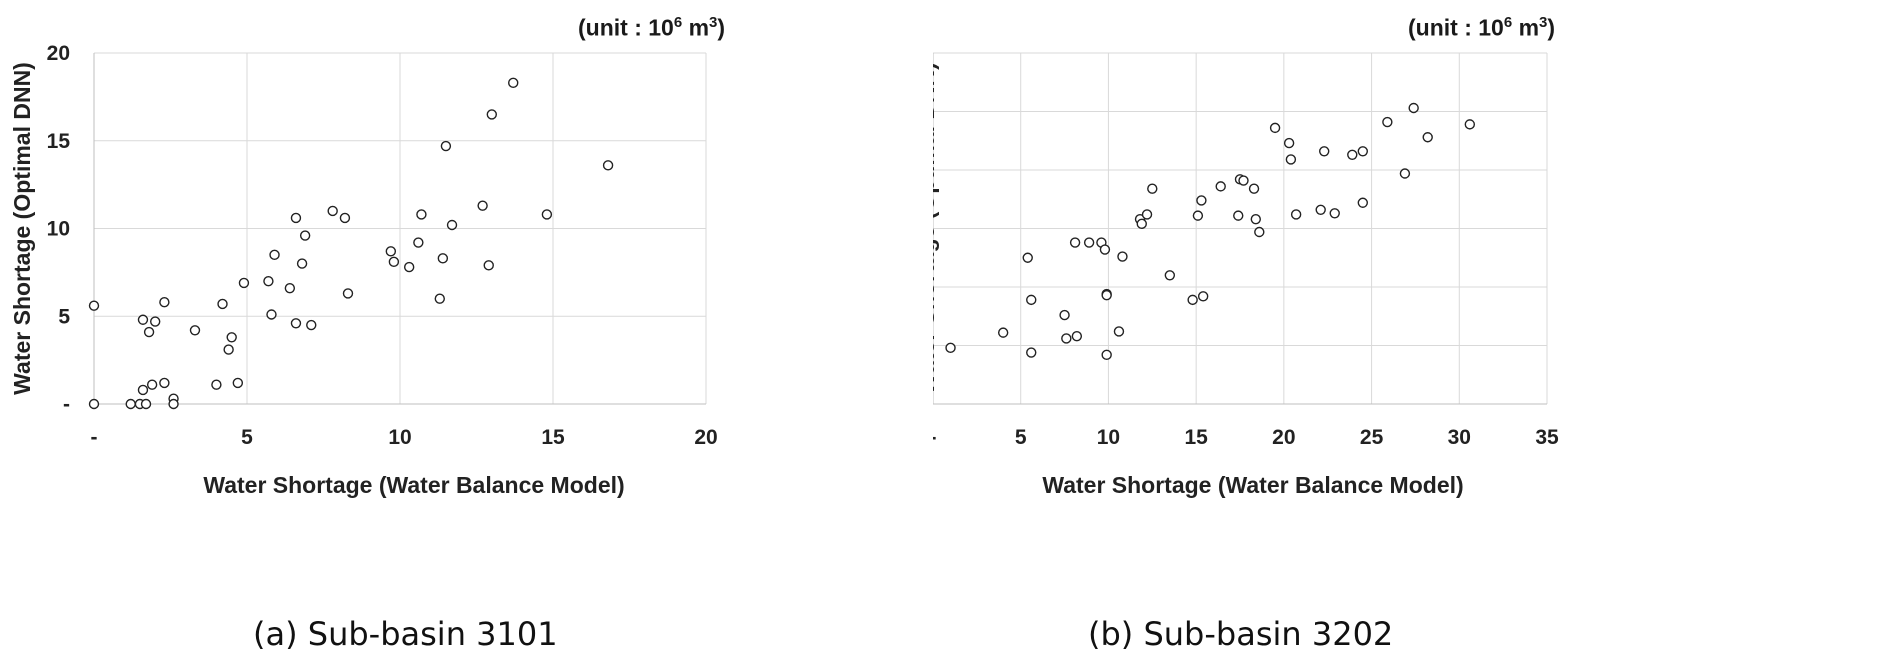  Describe the element at coordinates (1459, 437) in the screenshot. I see `x-tick-label: 30` at that location.